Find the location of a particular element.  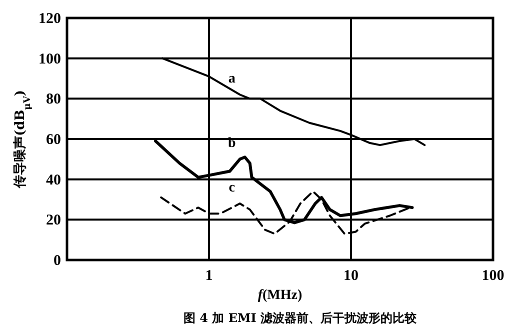

text: 图 4 加 EMI 滤波器前、后干扰波形的比较 is located at coordinates (300, 318).